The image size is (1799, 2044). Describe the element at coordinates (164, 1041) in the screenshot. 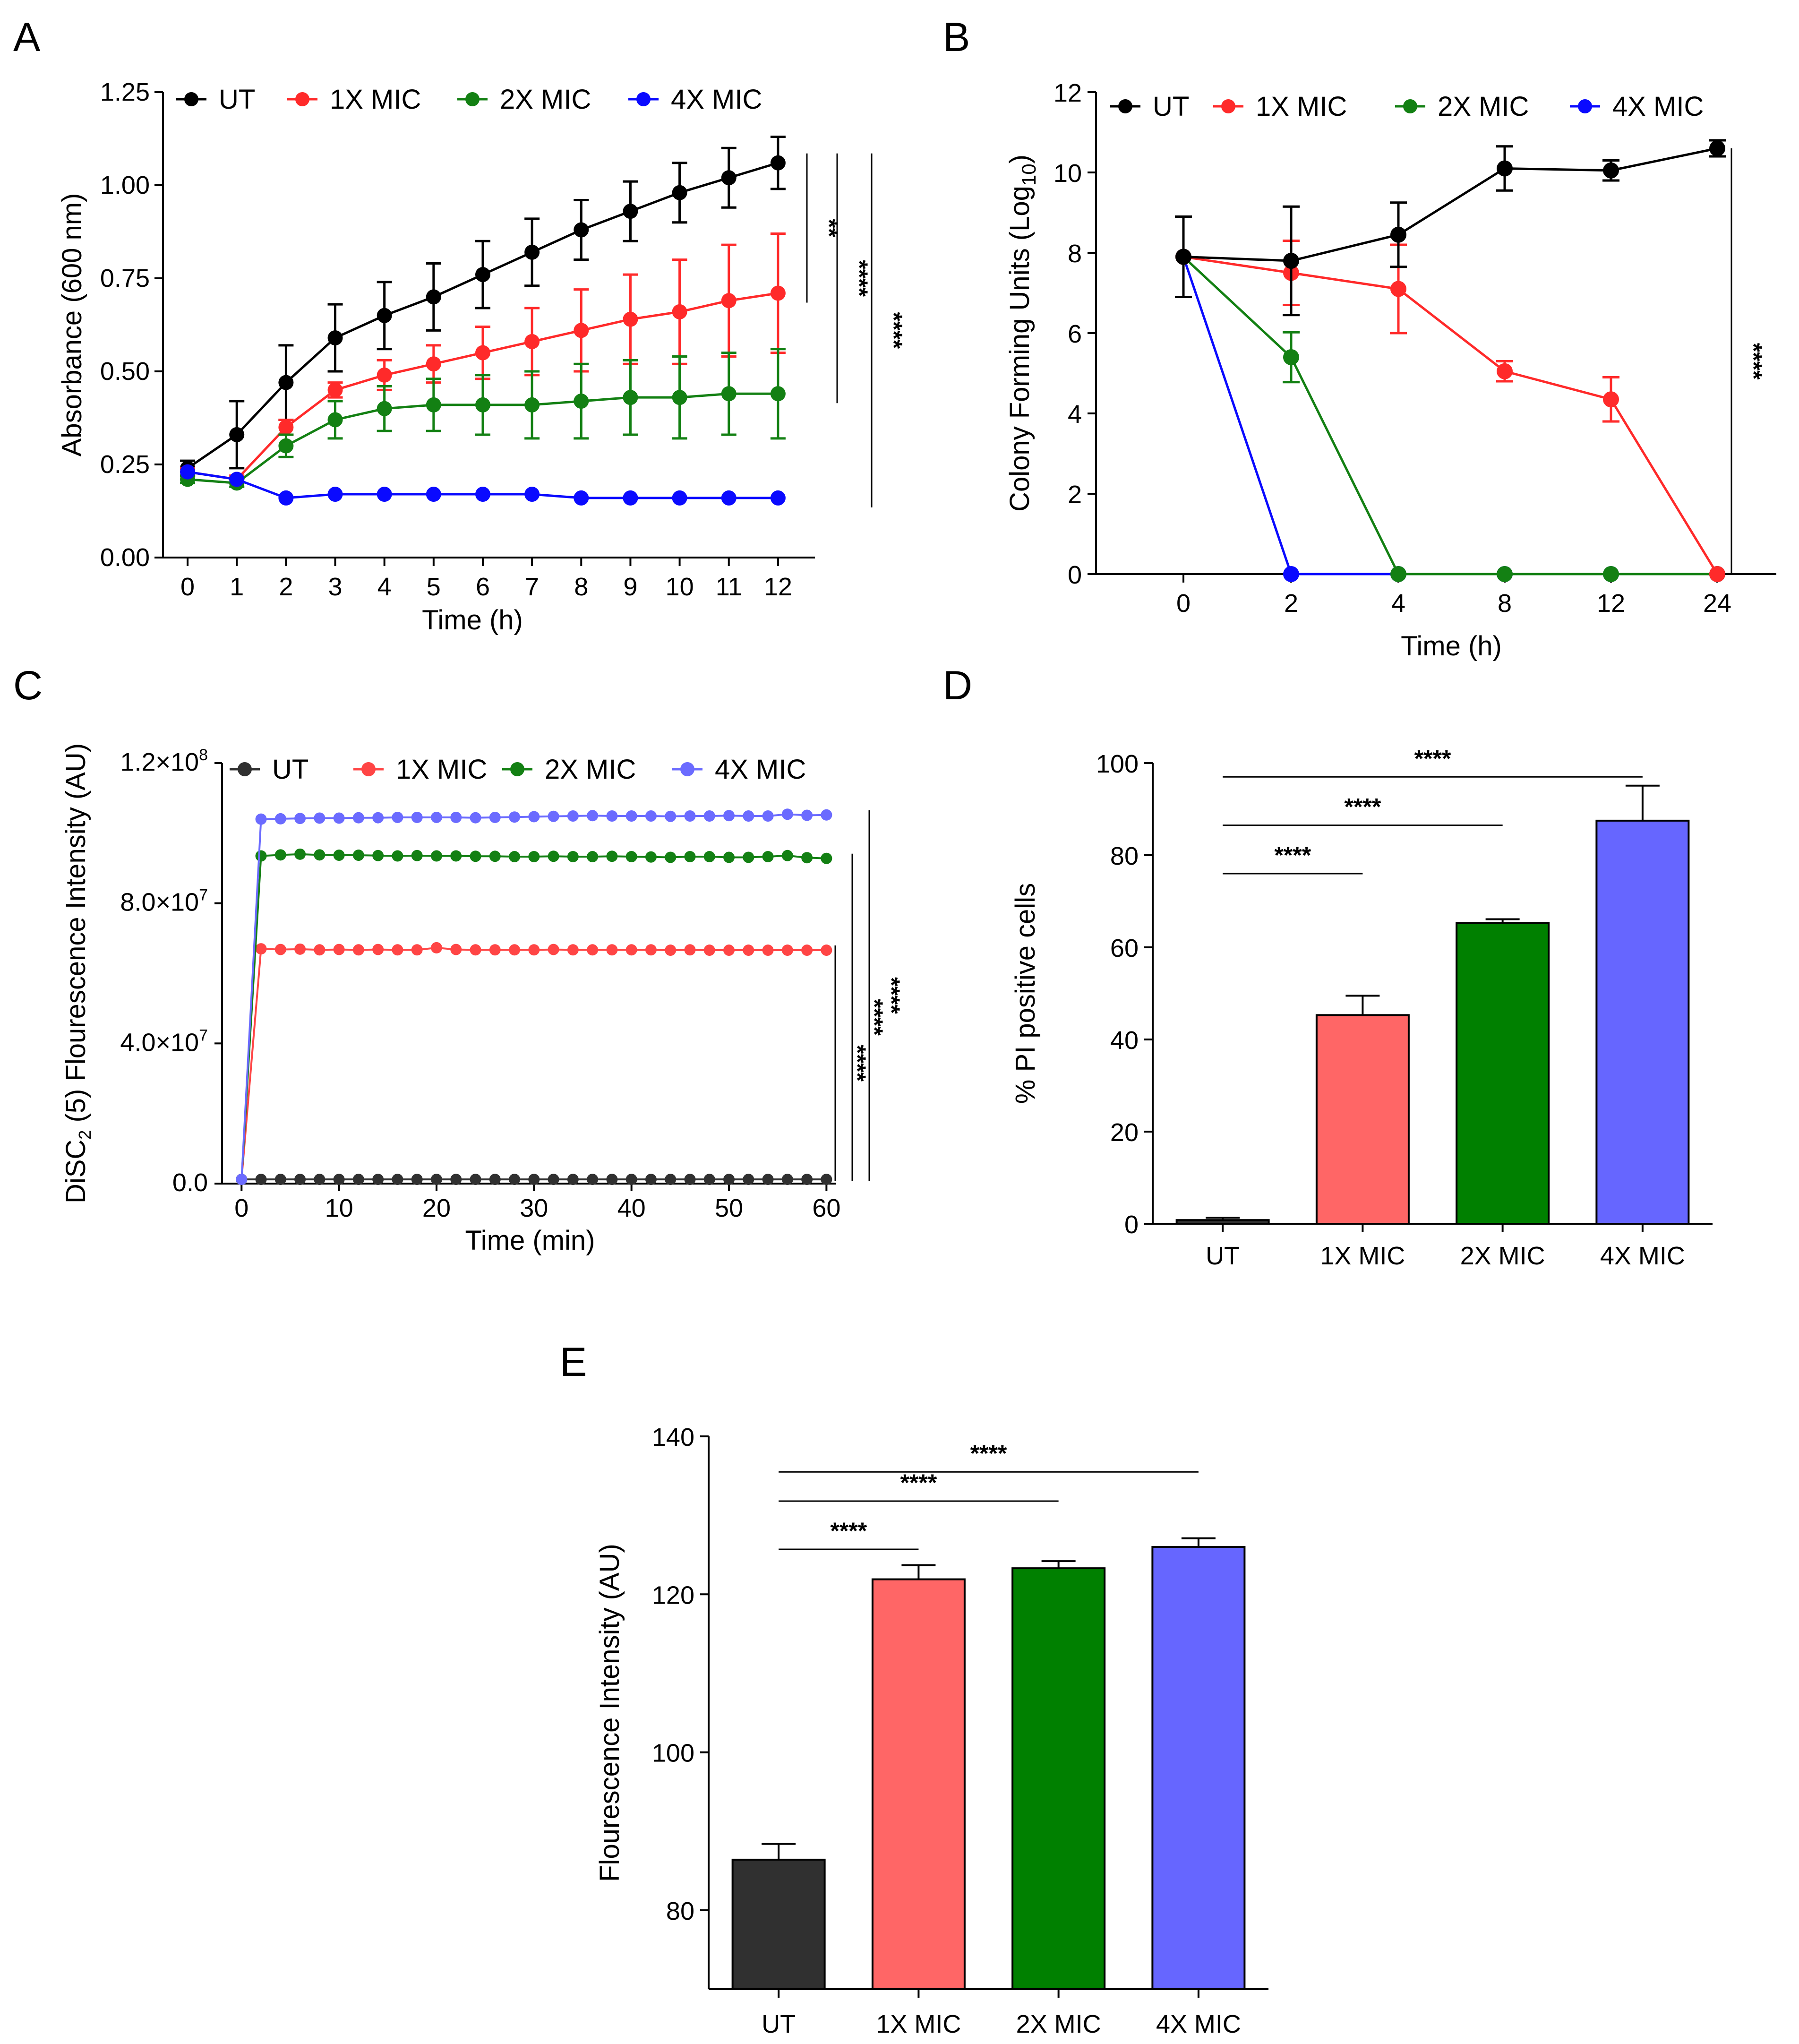

I see `y-tick-label: 4.0×10⁷` at that location.